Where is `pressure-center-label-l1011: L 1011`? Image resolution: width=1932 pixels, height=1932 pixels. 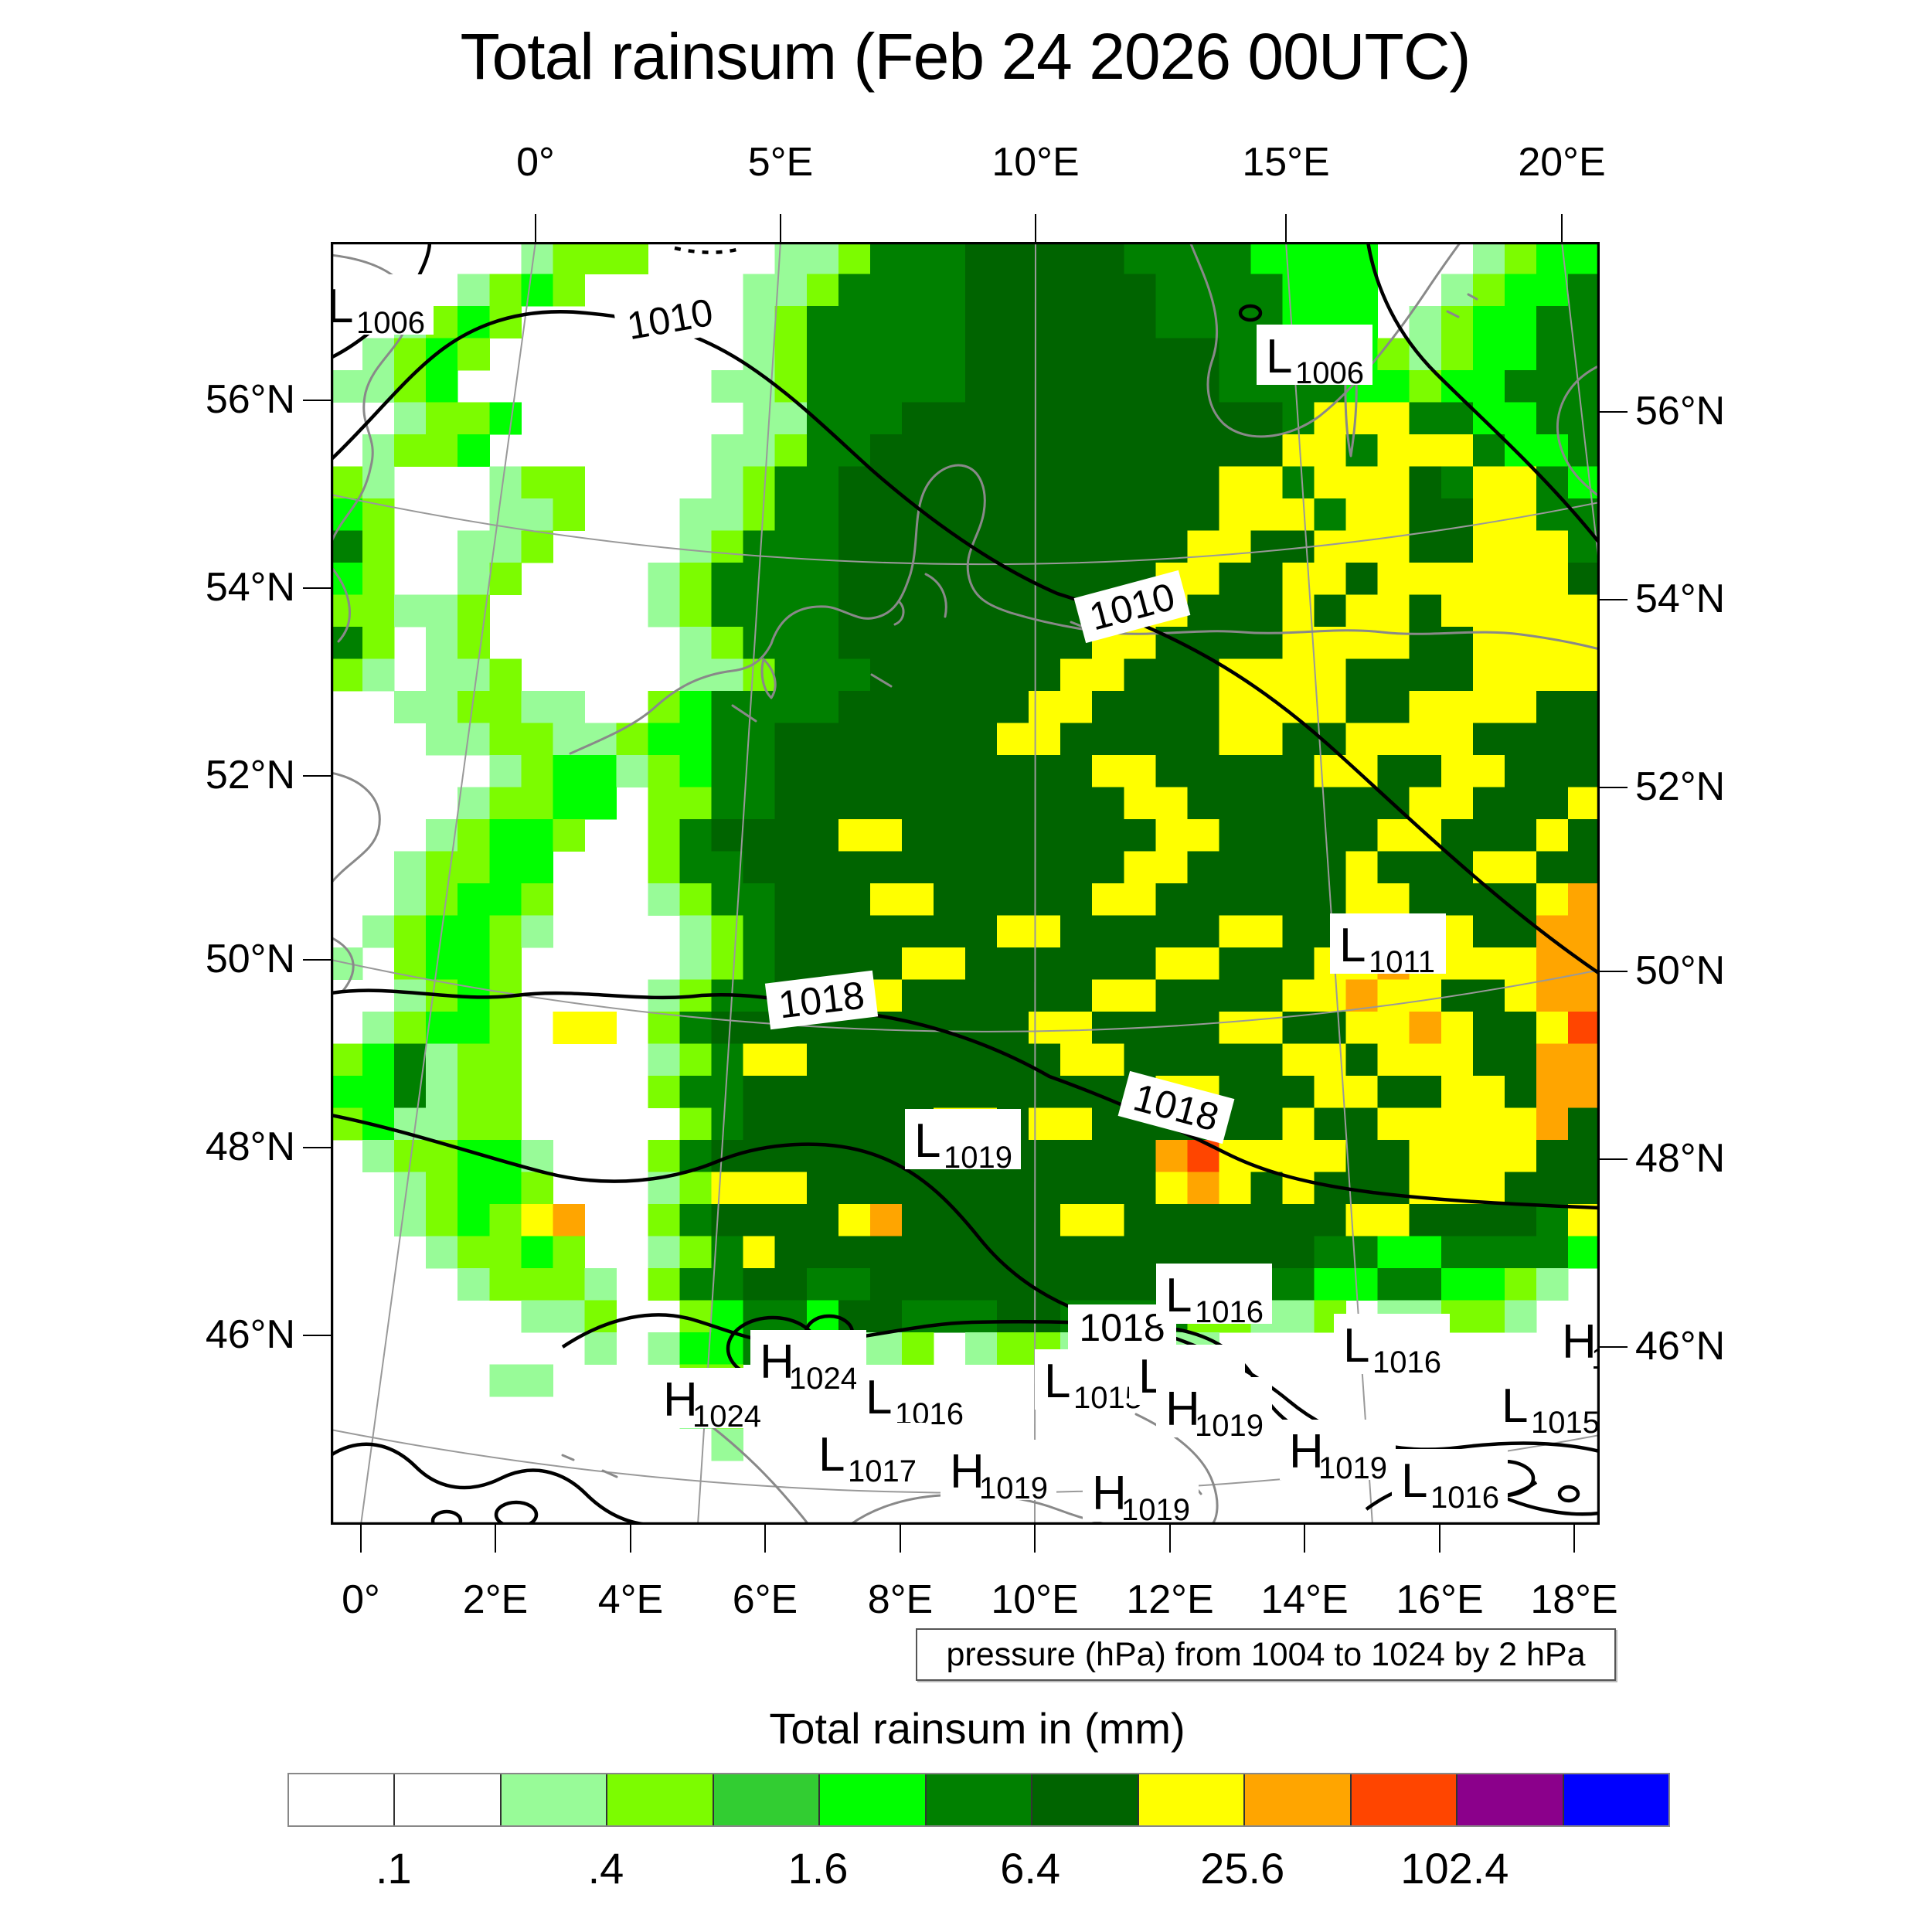 pressure-center-label-l1011: L 1011 is located at coordinates (1388, 946).